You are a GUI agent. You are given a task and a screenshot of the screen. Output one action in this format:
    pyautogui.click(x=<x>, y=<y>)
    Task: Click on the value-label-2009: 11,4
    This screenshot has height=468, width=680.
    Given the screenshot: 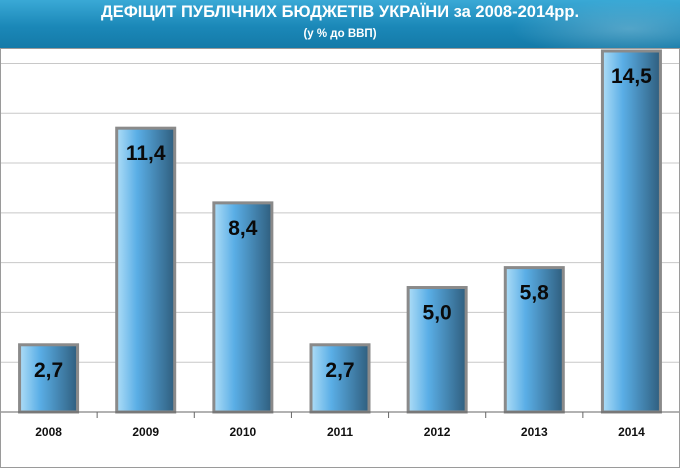 What is the action you would take?
    pyautogui.click(x=146, y=153)
    